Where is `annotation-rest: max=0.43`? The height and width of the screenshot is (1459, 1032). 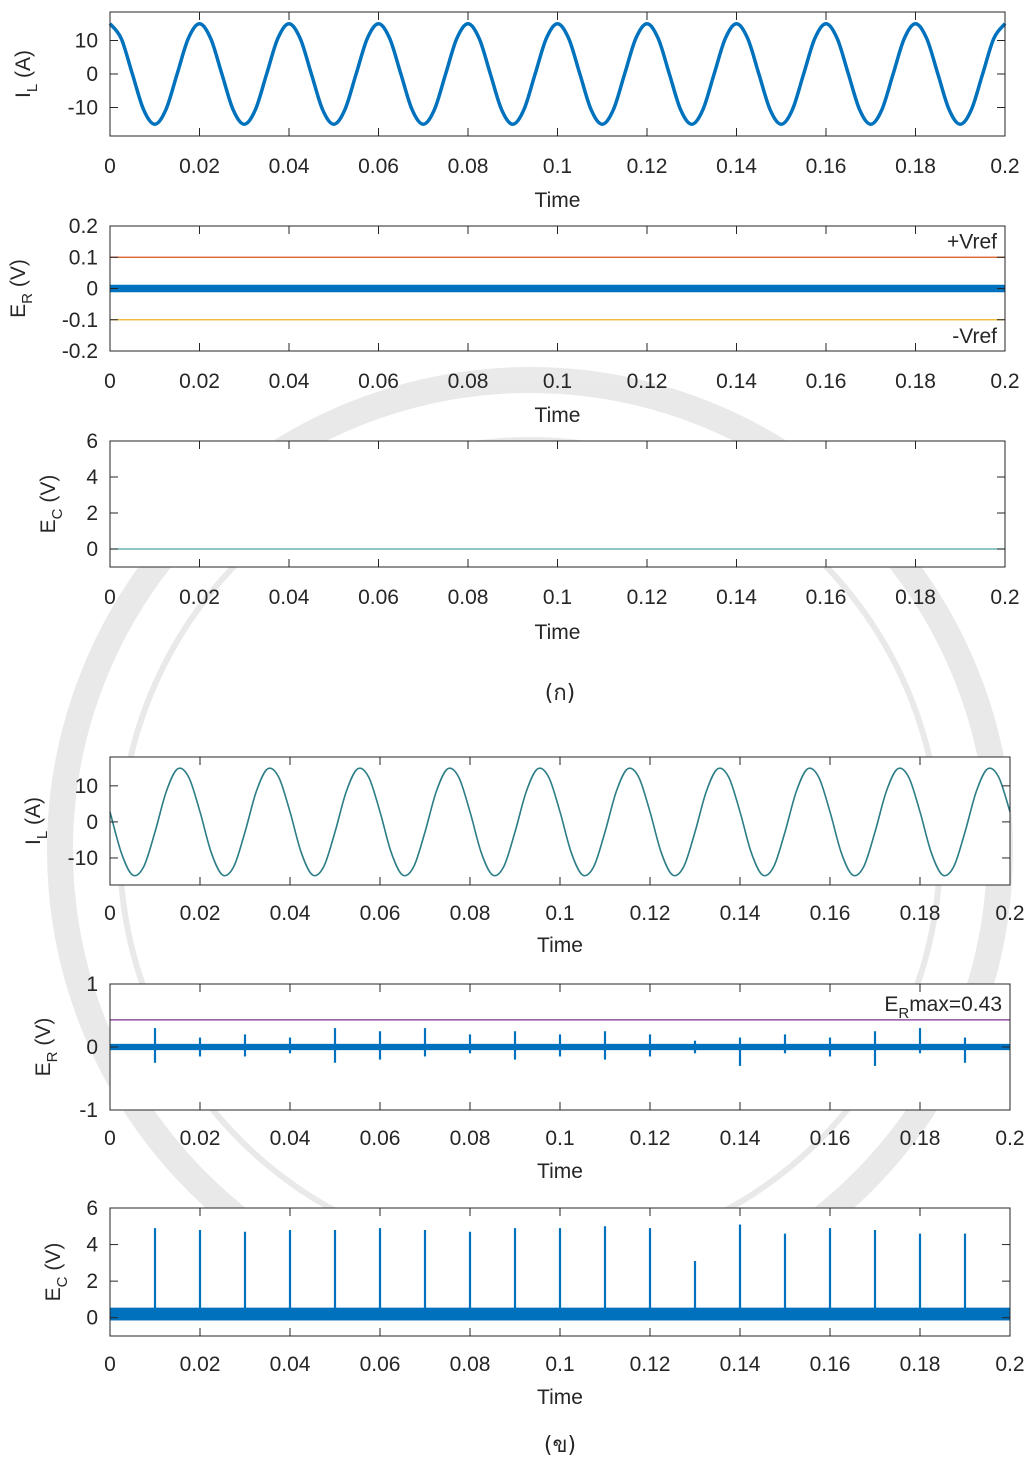
annotation-rest: max=0.43 is located at coordinates (955, 1004).